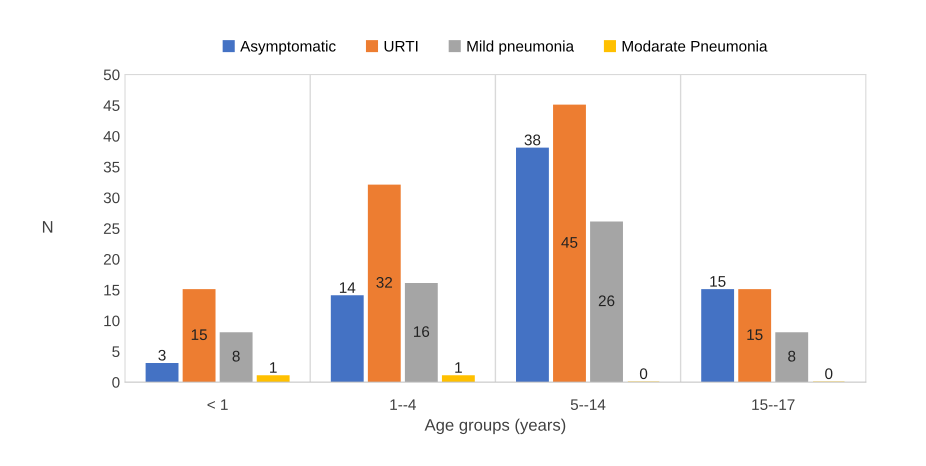 The width and height of the screenshot is (926, 466). What do you see at coordinates (112, 74) in the screenshot?
I see `y-tick-label: 50` at bounding box center [112, 74].